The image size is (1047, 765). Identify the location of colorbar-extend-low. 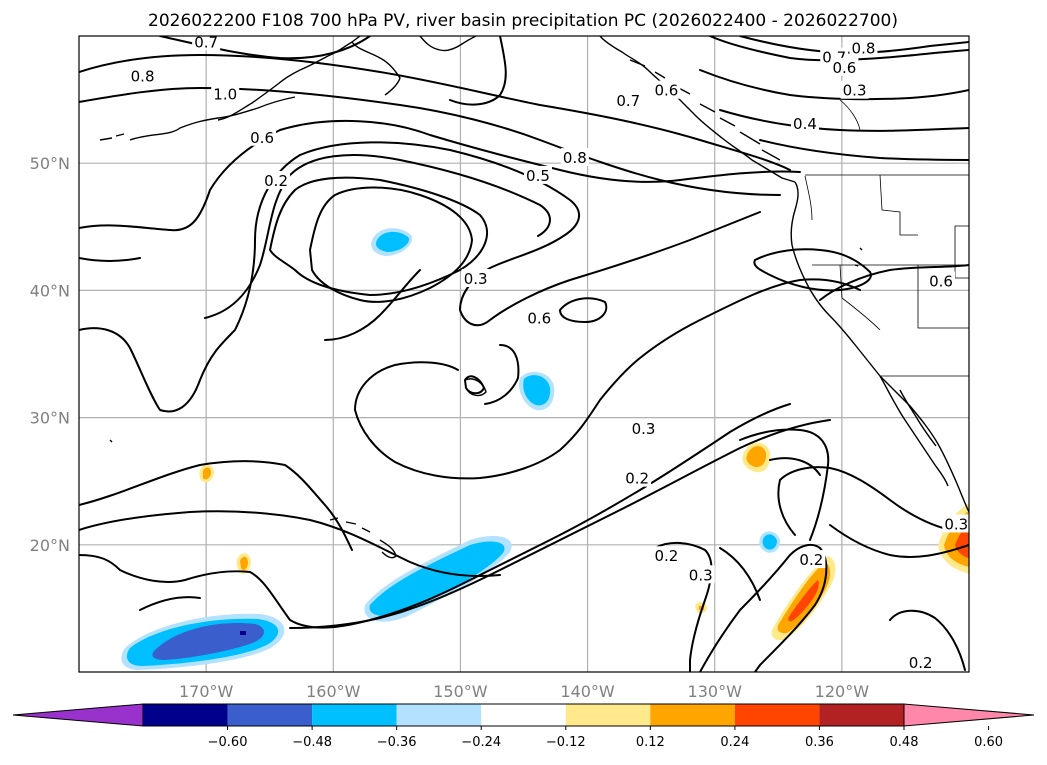
(78, 715).